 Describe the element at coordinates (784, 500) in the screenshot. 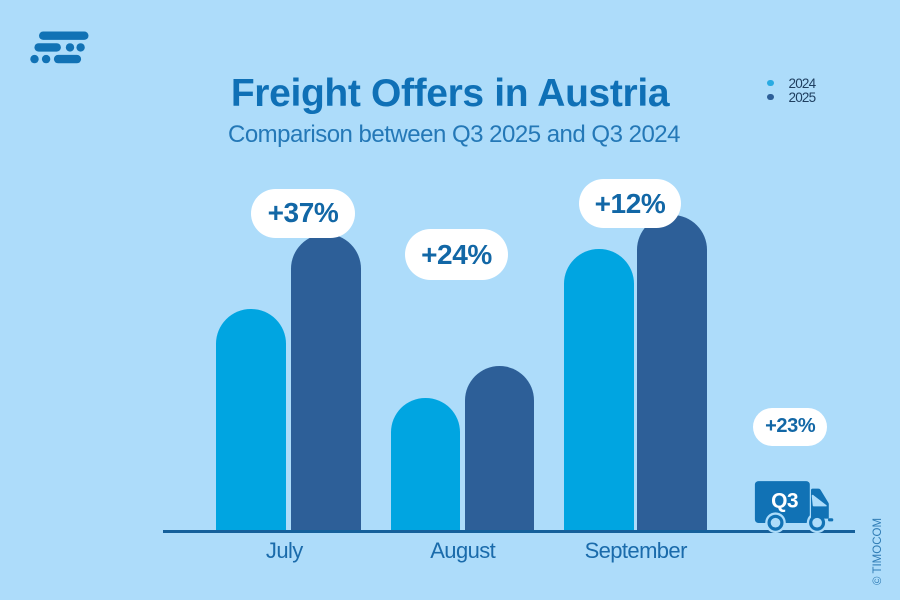

I see `svg-text: Q3` at that location.